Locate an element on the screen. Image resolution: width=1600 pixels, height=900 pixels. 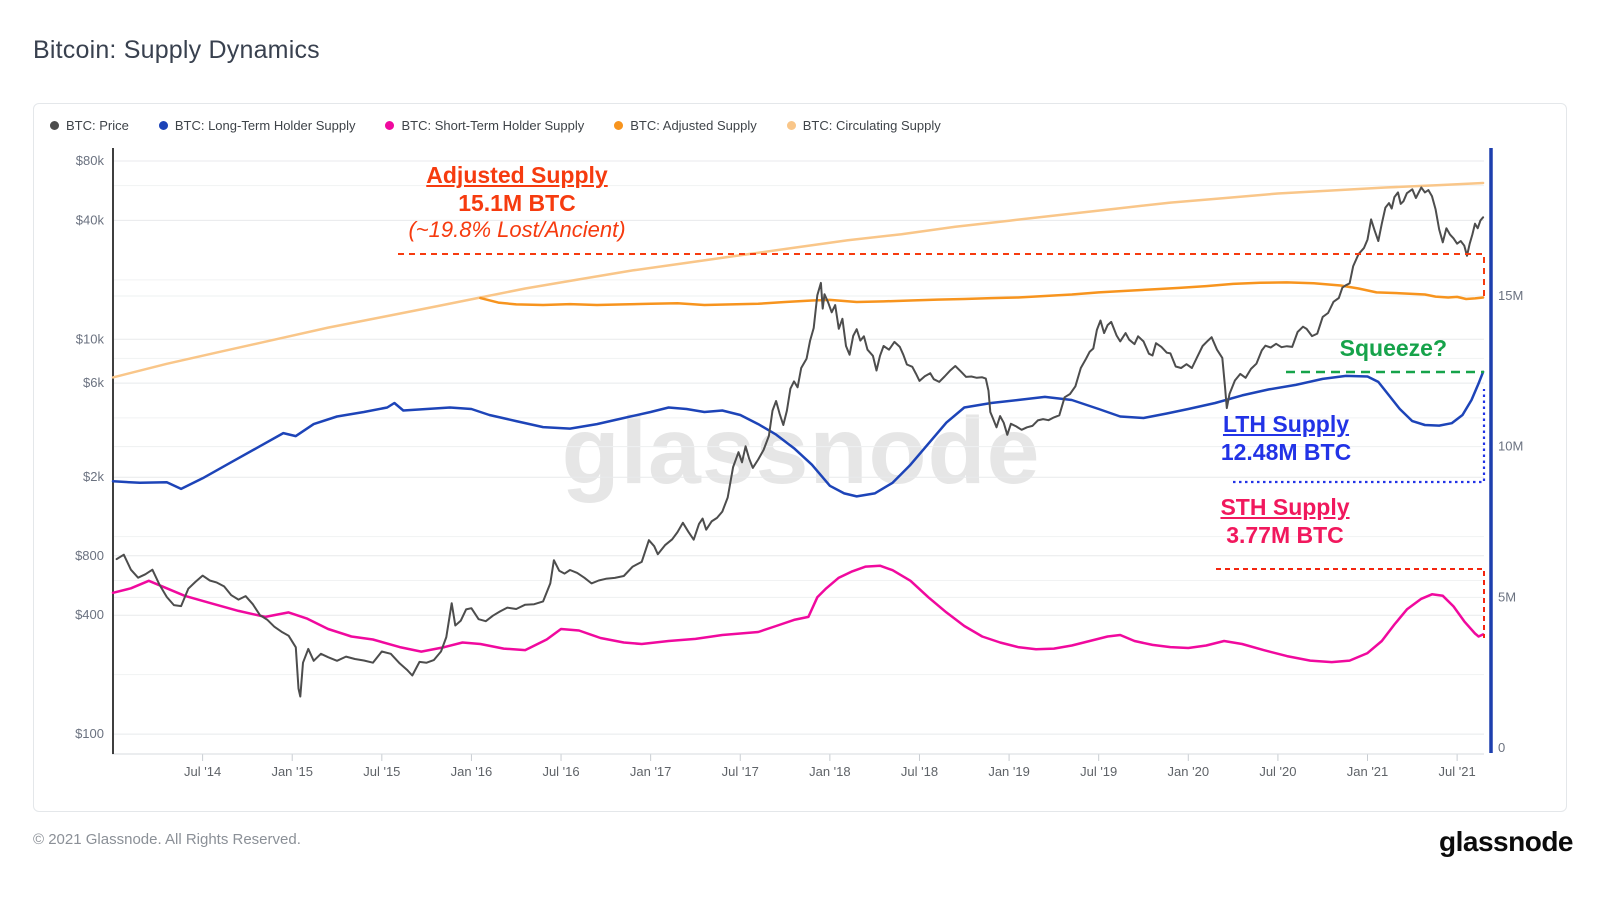
x-tick-label: Jan '17 is located at coordinates (651, 771).